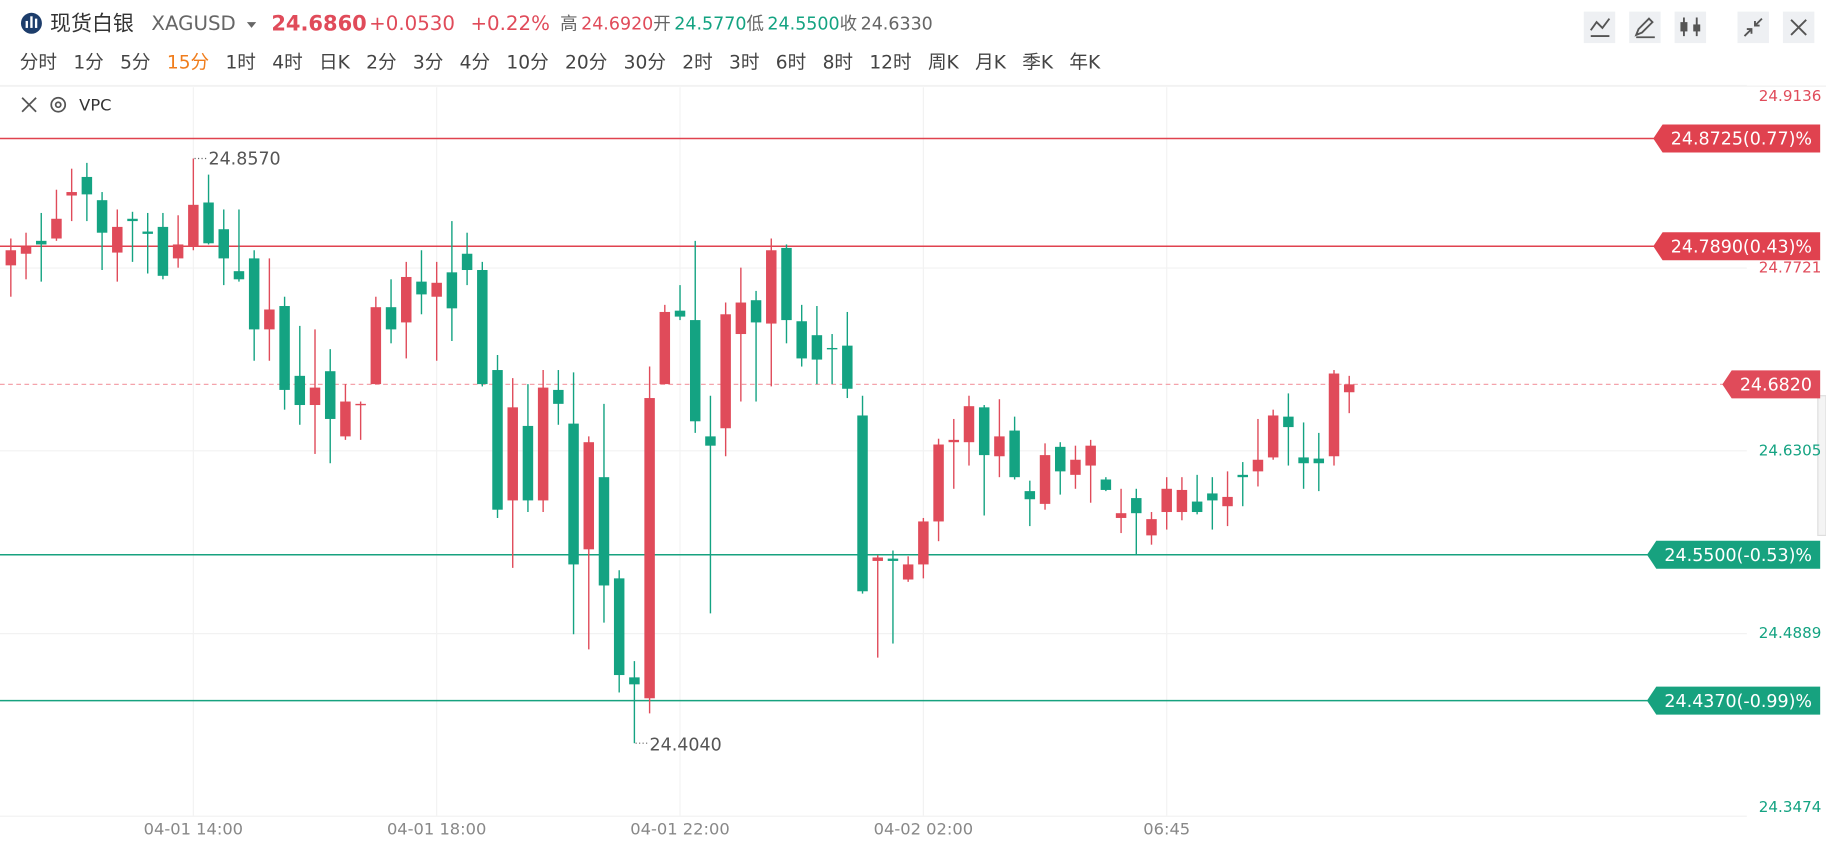 The image size is (1826, 845). What do you see at coordinates (697, 62) in the screenshot?
I see `timeframe-tab: 2时` at bounding box center [697, 62].